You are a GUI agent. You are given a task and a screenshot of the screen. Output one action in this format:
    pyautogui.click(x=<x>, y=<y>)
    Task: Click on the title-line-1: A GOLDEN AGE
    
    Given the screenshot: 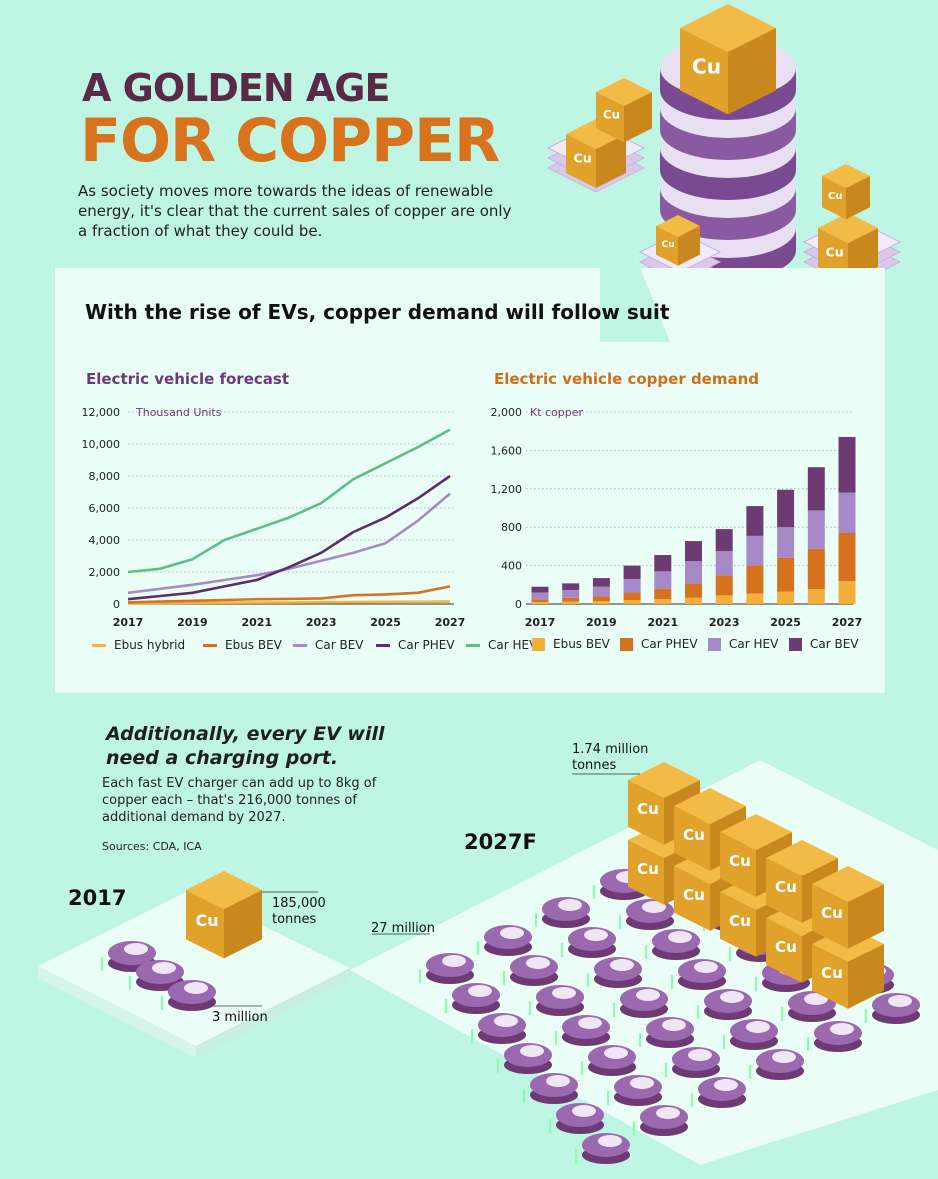 What is the action you would take?
    pyautogui.click(x=236, y=88)
    